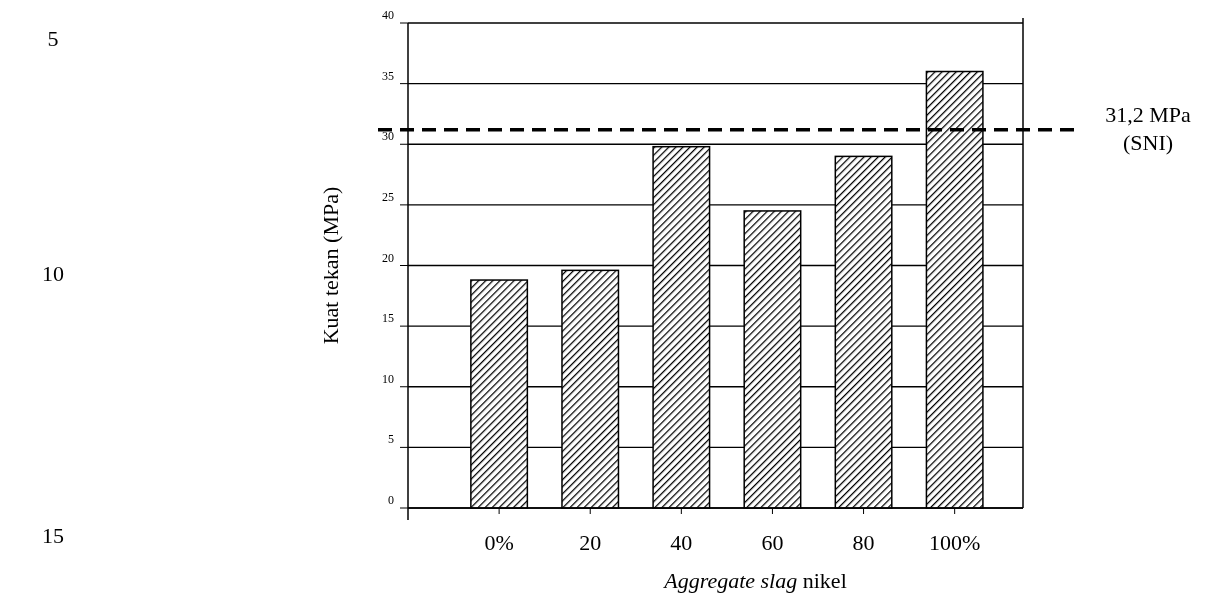 The height and width of the screenshot is (608, 1205). Describe the element at coordinates (388, 378) in the screenshot. I see `y-tick-label: 10` at that location.